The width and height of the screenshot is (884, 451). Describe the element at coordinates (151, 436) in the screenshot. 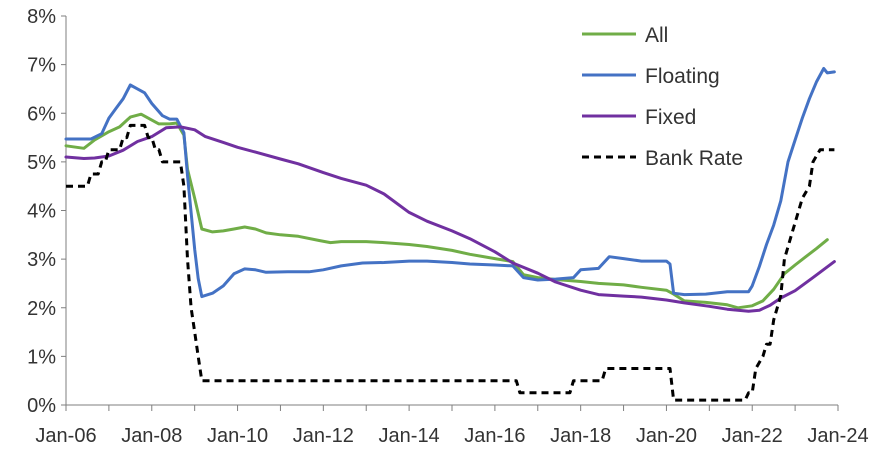

I see `x-tick-label: Jan-08` at that location.